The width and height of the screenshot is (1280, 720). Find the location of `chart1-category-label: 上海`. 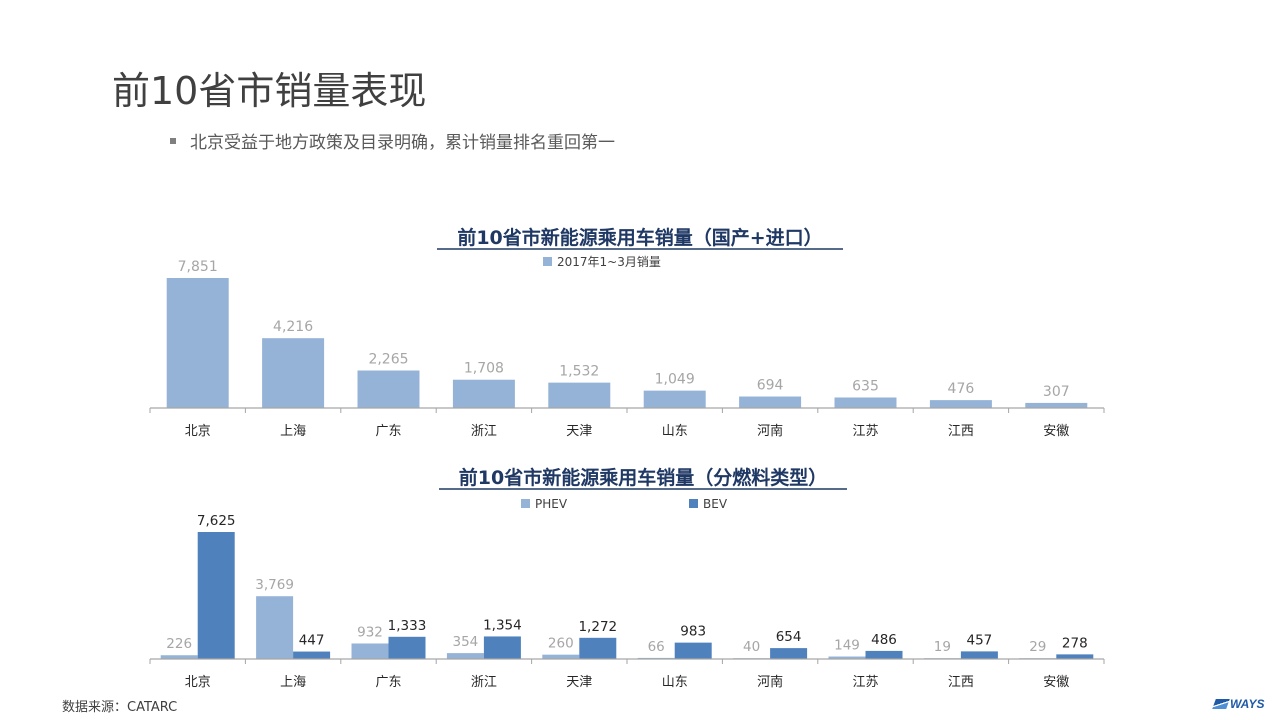

chart1-category-label: 上海 is located at coordinates (293, 431).